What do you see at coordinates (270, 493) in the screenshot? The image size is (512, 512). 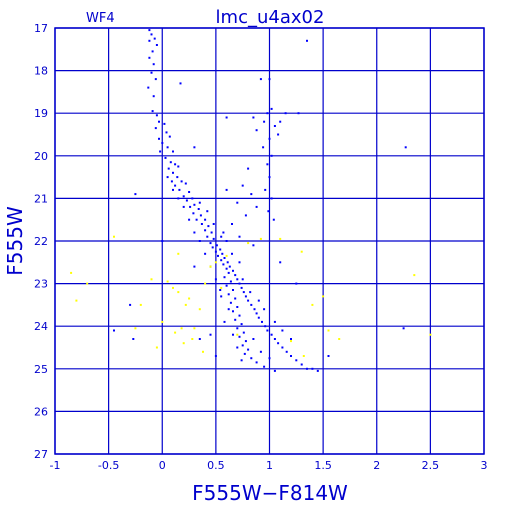 I see `x-axis-title: F555W−F814W` at bounding box center [270, 493].